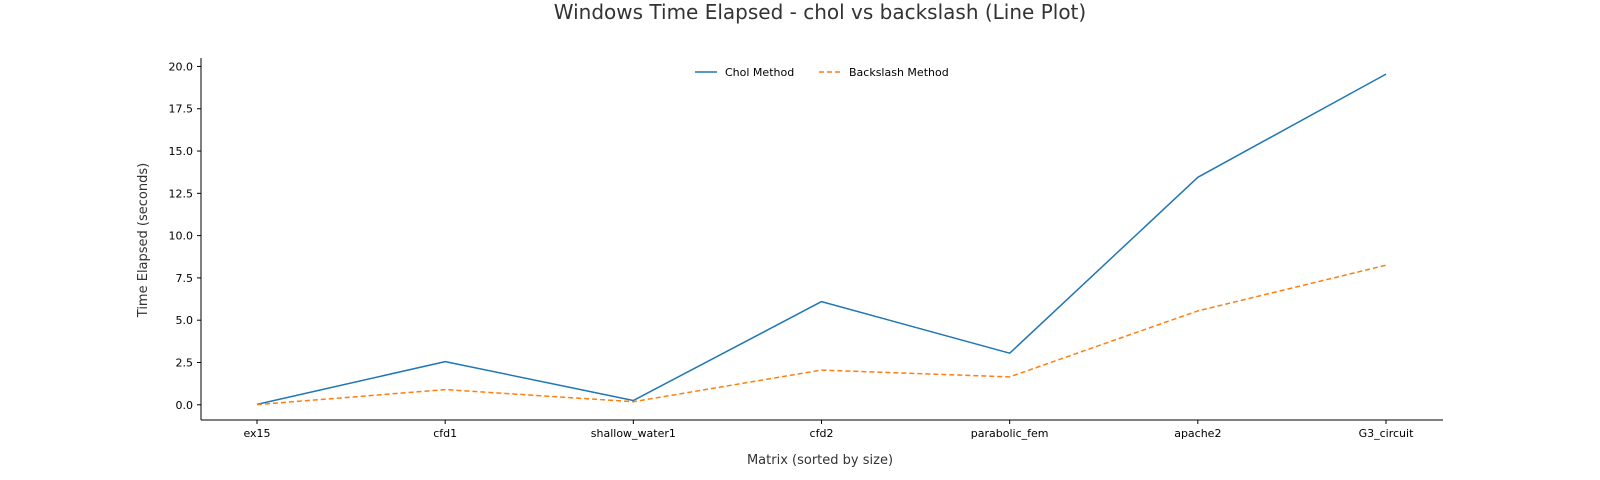  Describe the element at coordinates (822, 433) in the screenshot. I see `x-tick-label: cfd2` at that location.